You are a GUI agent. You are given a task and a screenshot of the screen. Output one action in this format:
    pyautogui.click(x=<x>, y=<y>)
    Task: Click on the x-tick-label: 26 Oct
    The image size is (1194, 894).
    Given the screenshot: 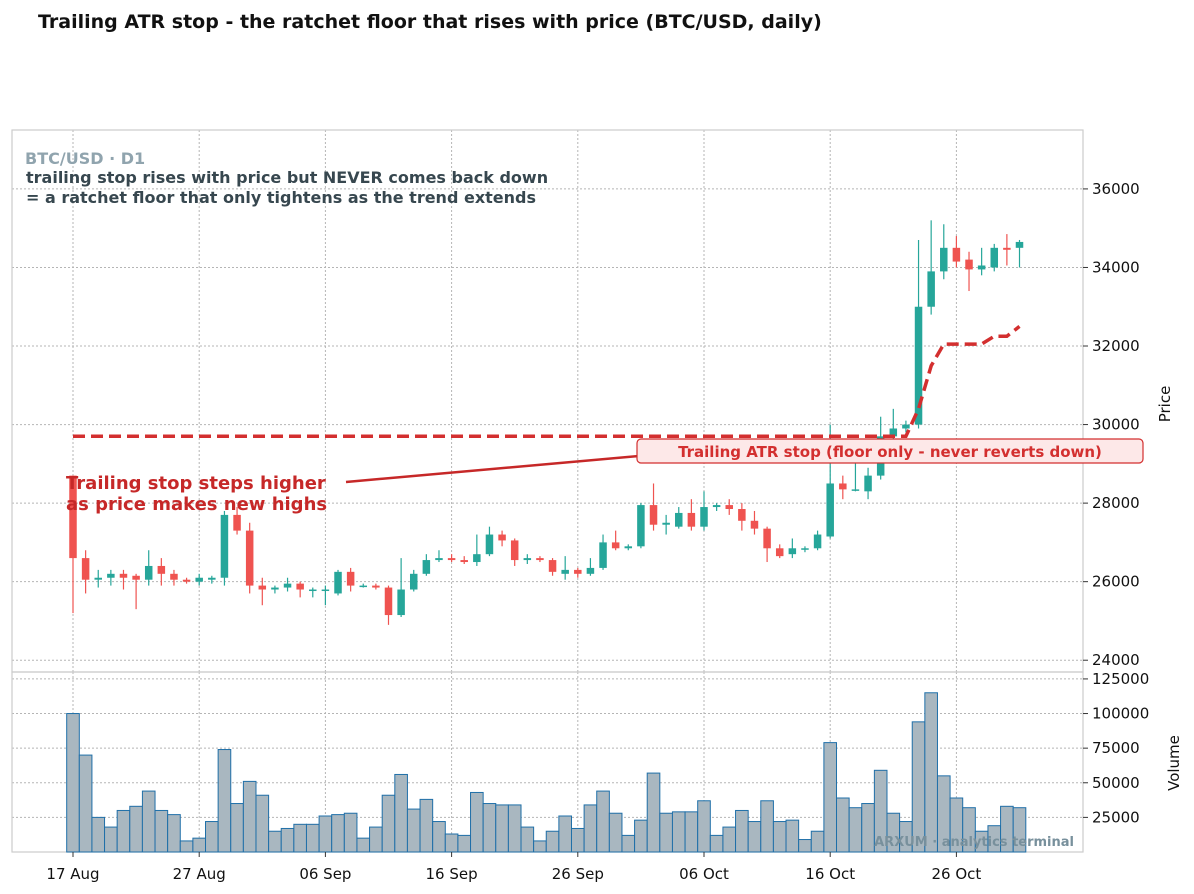 What is the action you would take?
    pyautogui.click(x=957, y=874)
    